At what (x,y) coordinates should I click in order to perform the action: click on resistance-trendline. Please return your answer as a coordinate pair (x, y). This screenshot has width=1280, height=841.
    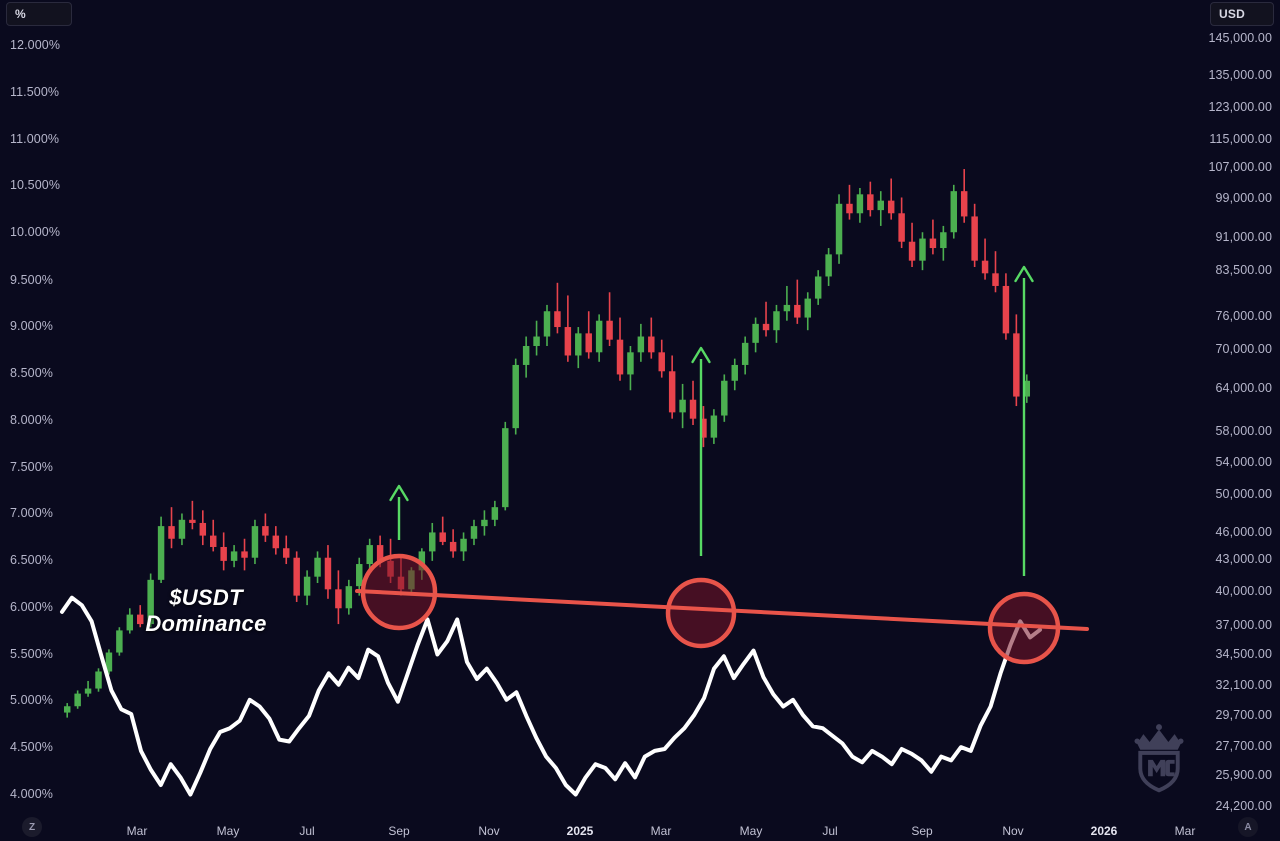
    Looking at the image, I should click on (722, 610).